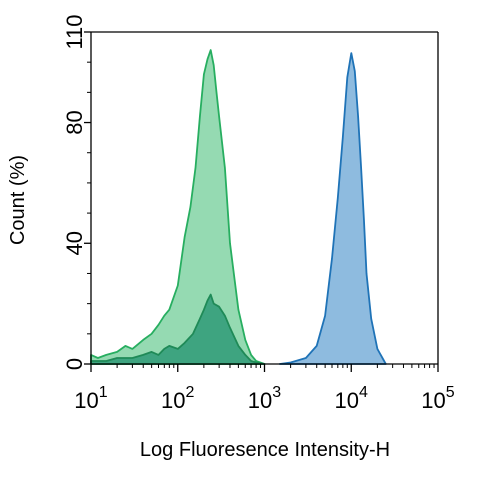 The height and width of the screenshot is (490, 489). Describe the element at coordinates (177, 398) in the screenshot. I see `x-tick-label: 10²` at that location.